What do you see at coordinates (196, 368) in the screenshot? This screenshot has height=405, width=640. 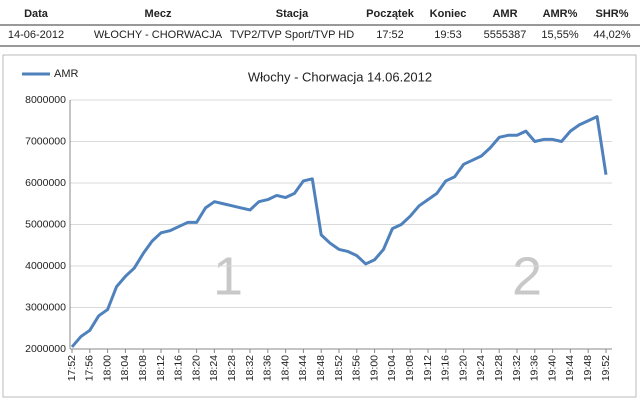 I see `x-tick-label: 18:20` at bounding box center [196, 368].